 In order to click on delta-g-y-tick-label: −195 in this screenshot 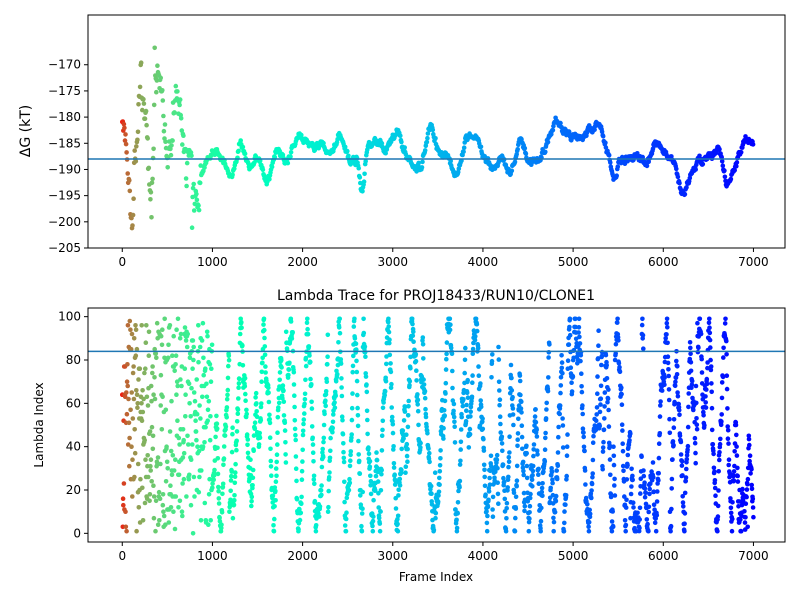, I will do `click(64, 196)`.